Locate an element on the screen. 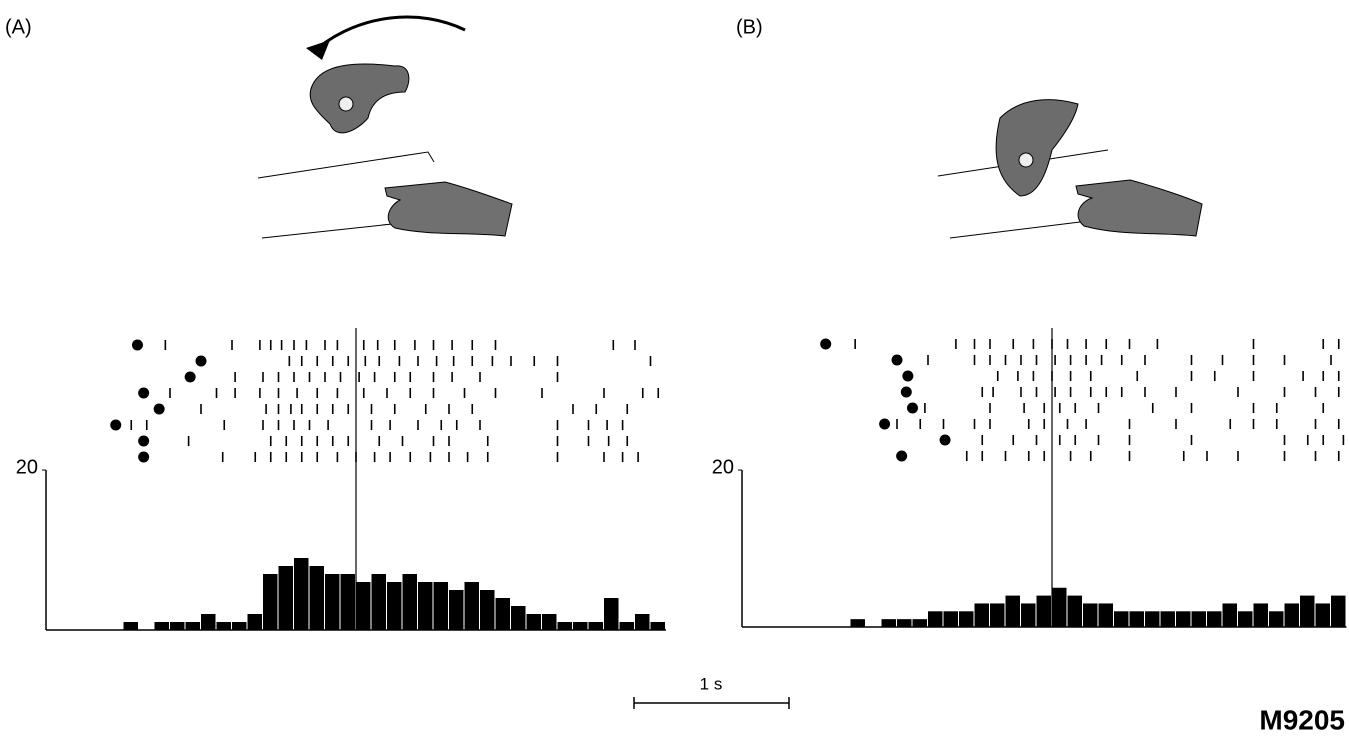  arrow-head is located at coordinates (318, 50).